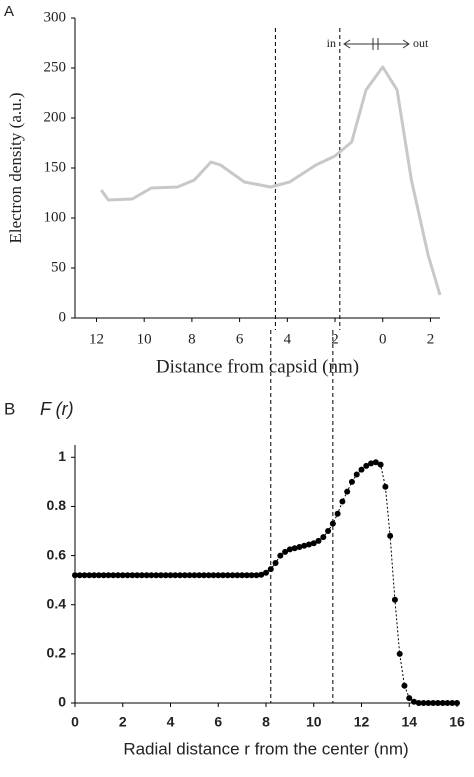 This screenshot has width=474, height=777. Describe the element at coordinates (331, 43) in the screenshot. I see `annotation: in` at that location.